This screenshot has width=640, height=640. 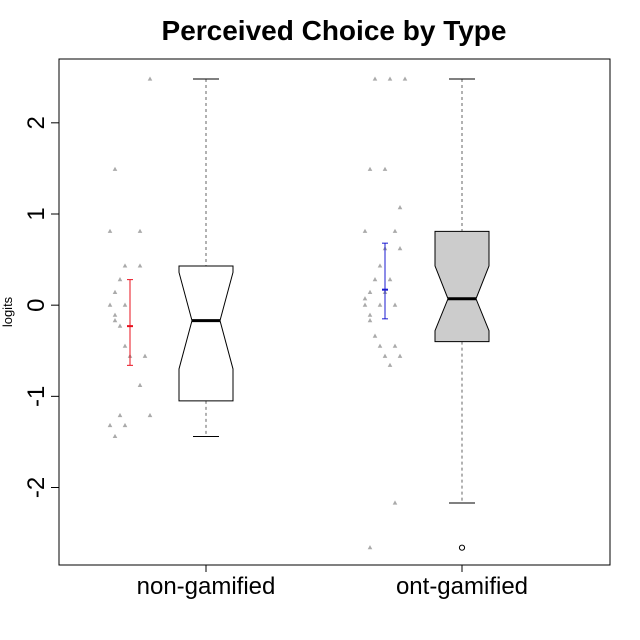 What do you see at coordinates (7, 311) in the screenshot?
I see `y-axis-label: logits` at bounding box center [7, 311].